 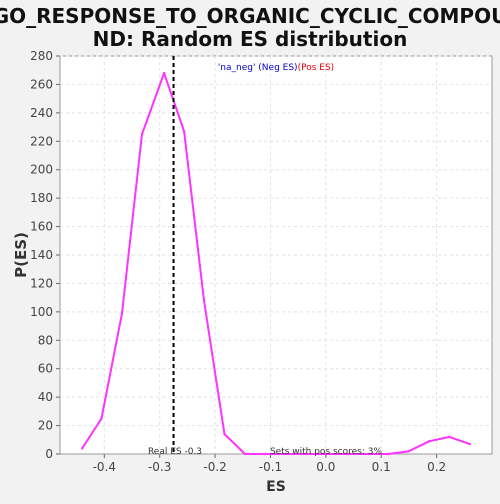 I want to click on x-tick-label-0: -0.4, so click(x=104, y=467).